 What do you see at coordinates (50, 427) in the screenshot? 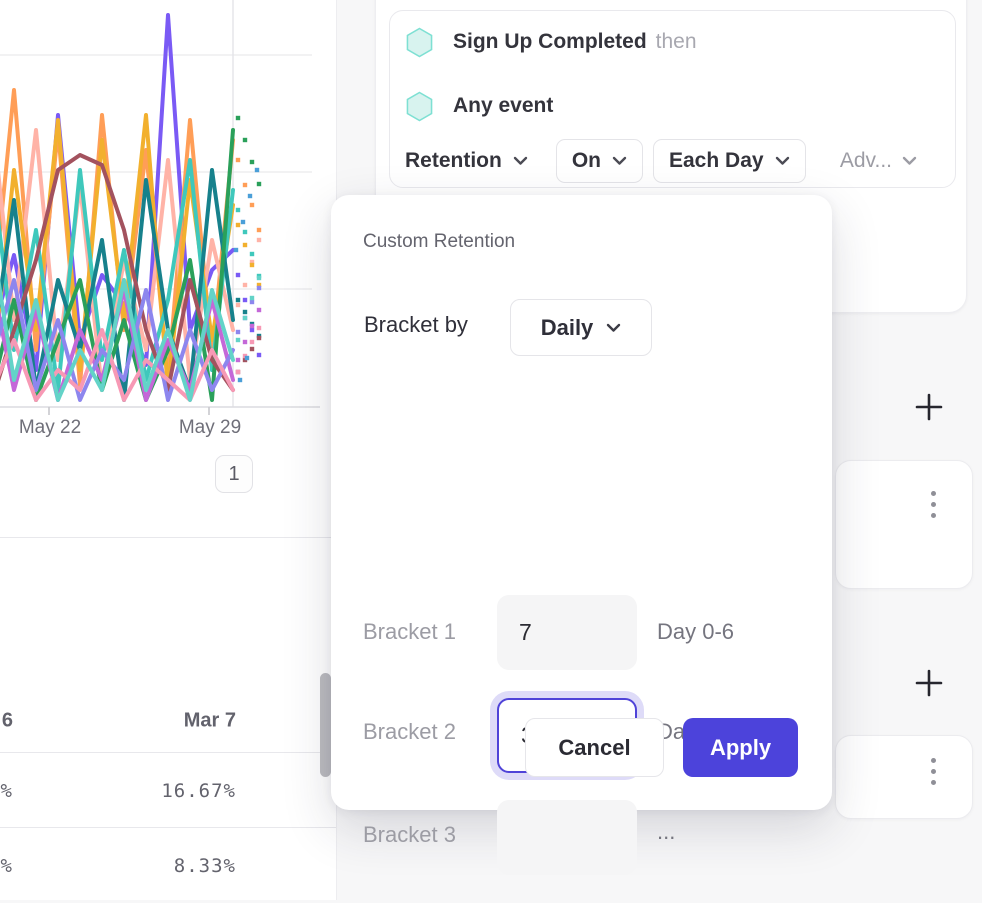
I see `x-axis-label: May 22` at bounding box center [50, 427].